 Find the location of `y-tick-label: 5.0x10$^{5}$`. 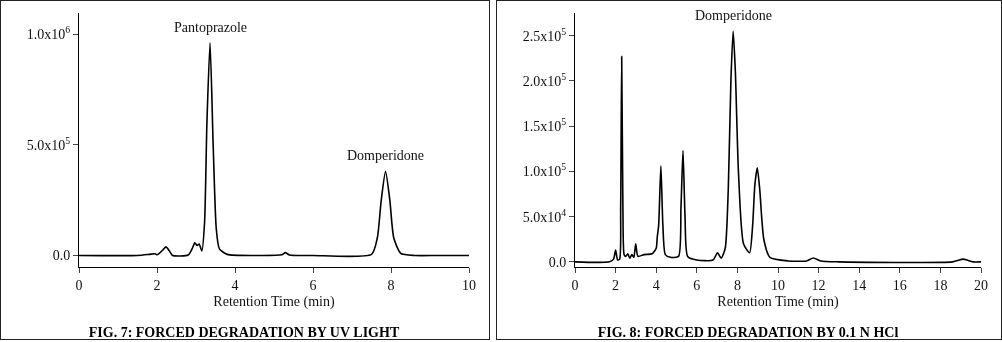

y-tick-label: 5.0x10$^{5}$ is located at coordinates (48, 143).